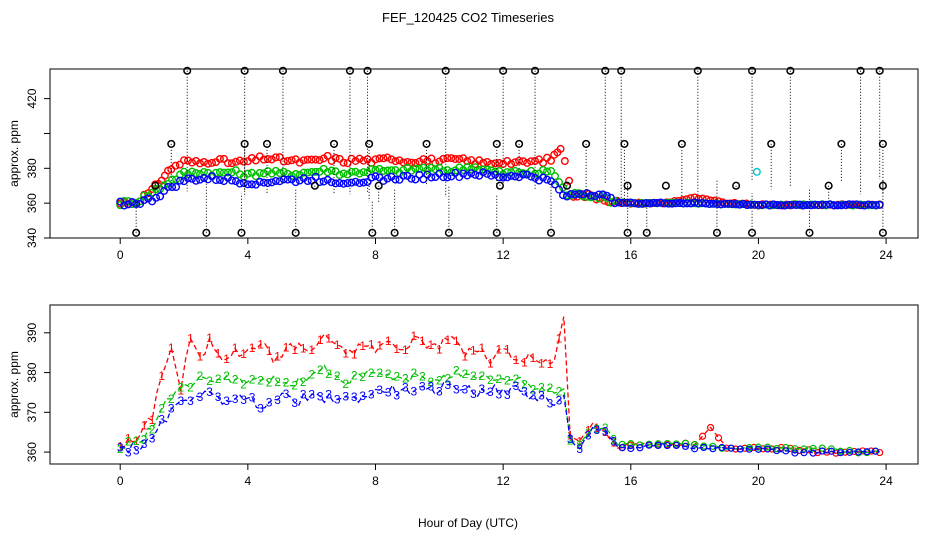  Describe the element at coordinates (503, 481) in the screenshot. I see `x-tick-label: 12` at that location.